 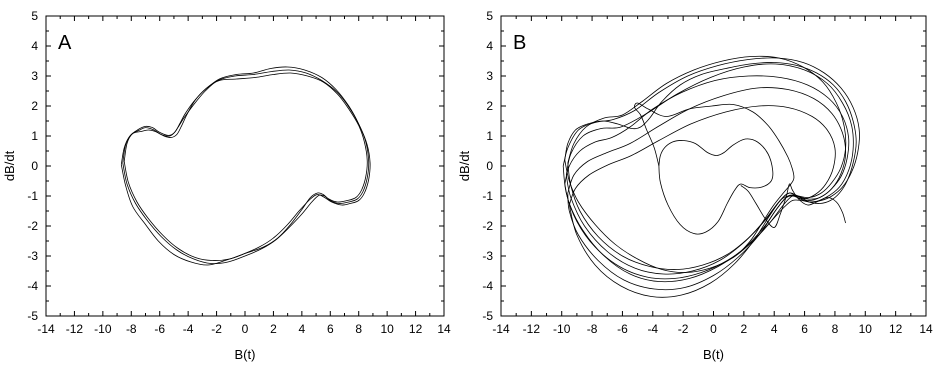 I want to click on x-axis-label-a: B(t), so click(x=245, y=354).